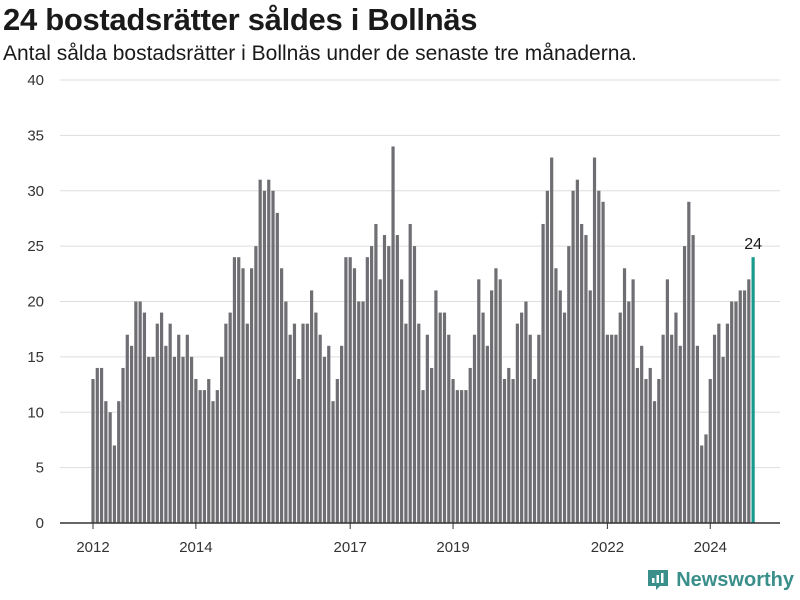 The height and width of the screenshot is (600, 800). I want to click on chart-title: 24 bostadsrätter såldes i Bollnäs, so click(240, 19).